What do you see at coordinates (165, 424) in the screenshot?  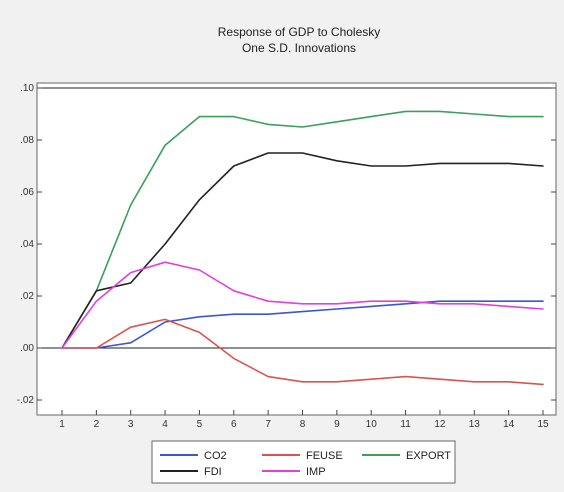 I see `x-tick-label: 4` at bounding box center [165, 424].